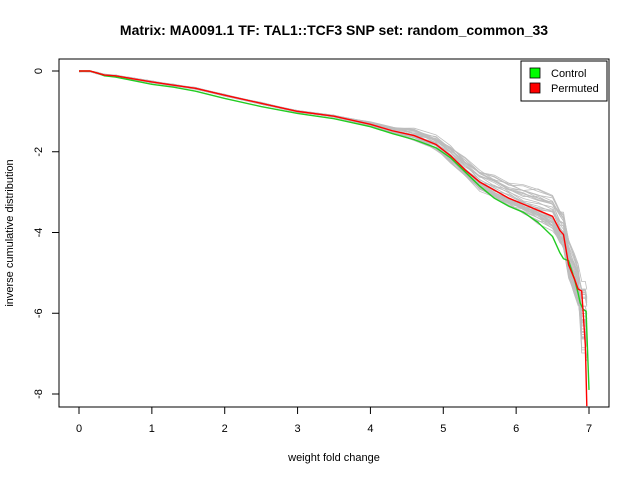 This screenshot has width=640, height=480. I want to click on y-tick-label: -6, so click(39, 313).